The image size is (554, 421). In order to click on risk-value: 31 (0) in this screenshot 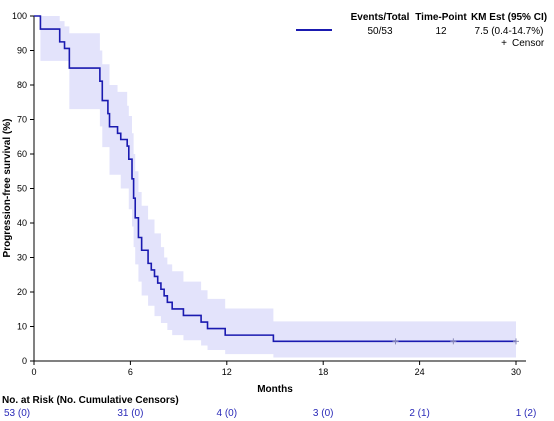, I will do `click(130, 413)`.